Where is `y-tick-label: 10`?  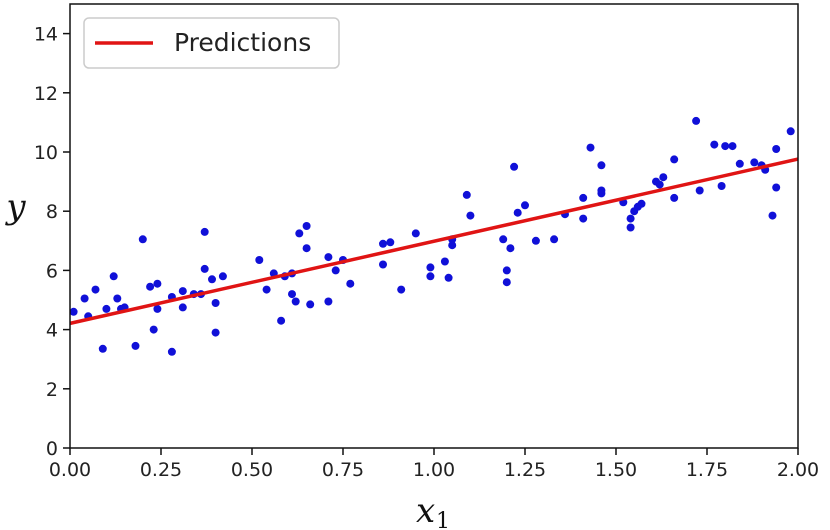 y-tick-label: 10 is located at coordinates (46, 153).